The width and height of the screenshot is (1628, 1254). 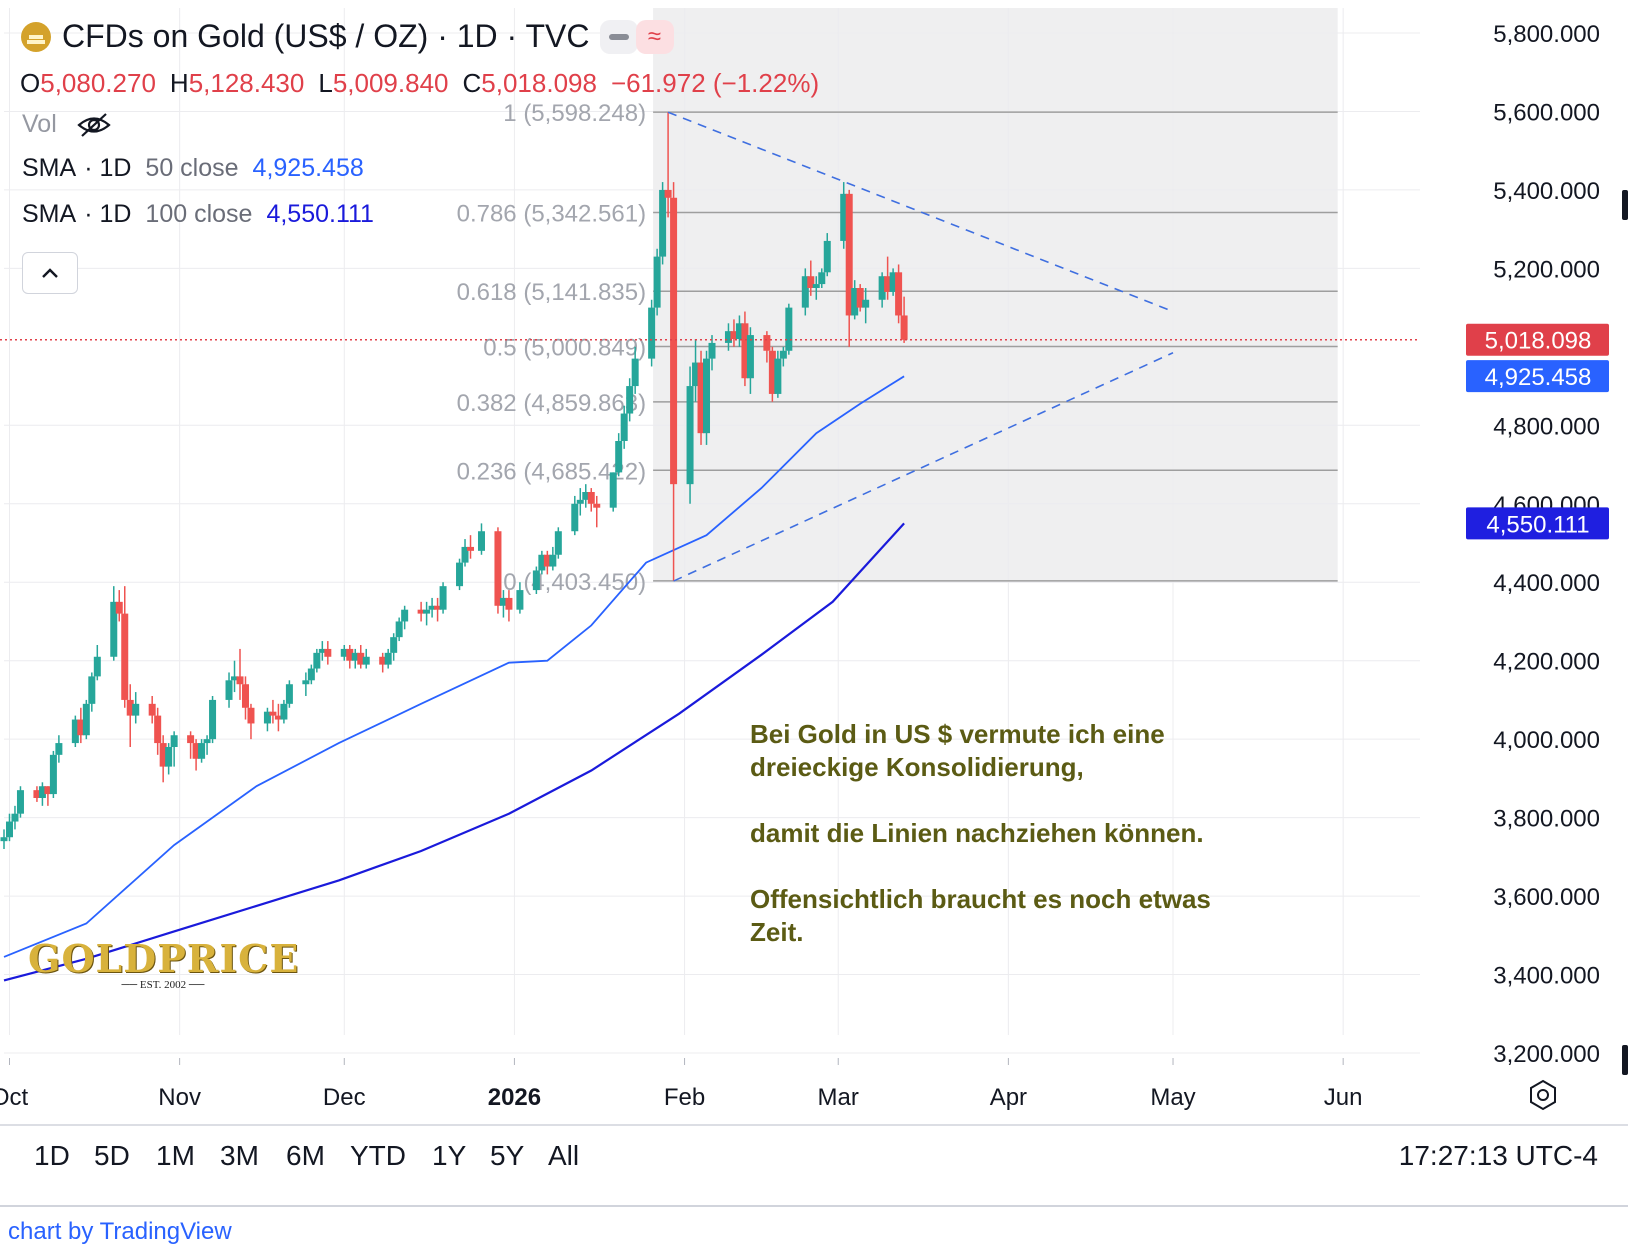 I want to click on y-tick-label: 3,800.000, so click(x=1546, y=819).